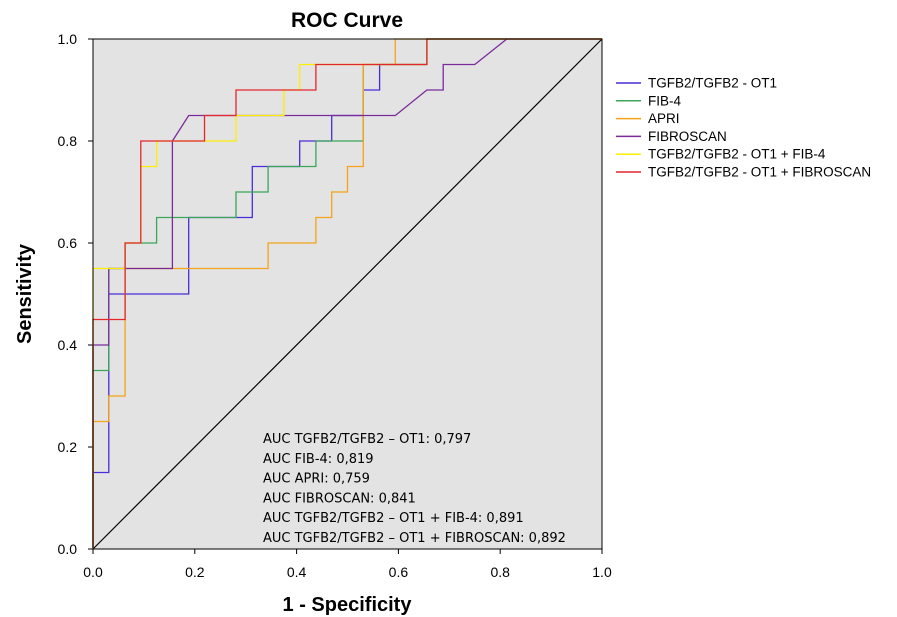  I want to click on y-tick-label: 0.8, so click(68, 141).